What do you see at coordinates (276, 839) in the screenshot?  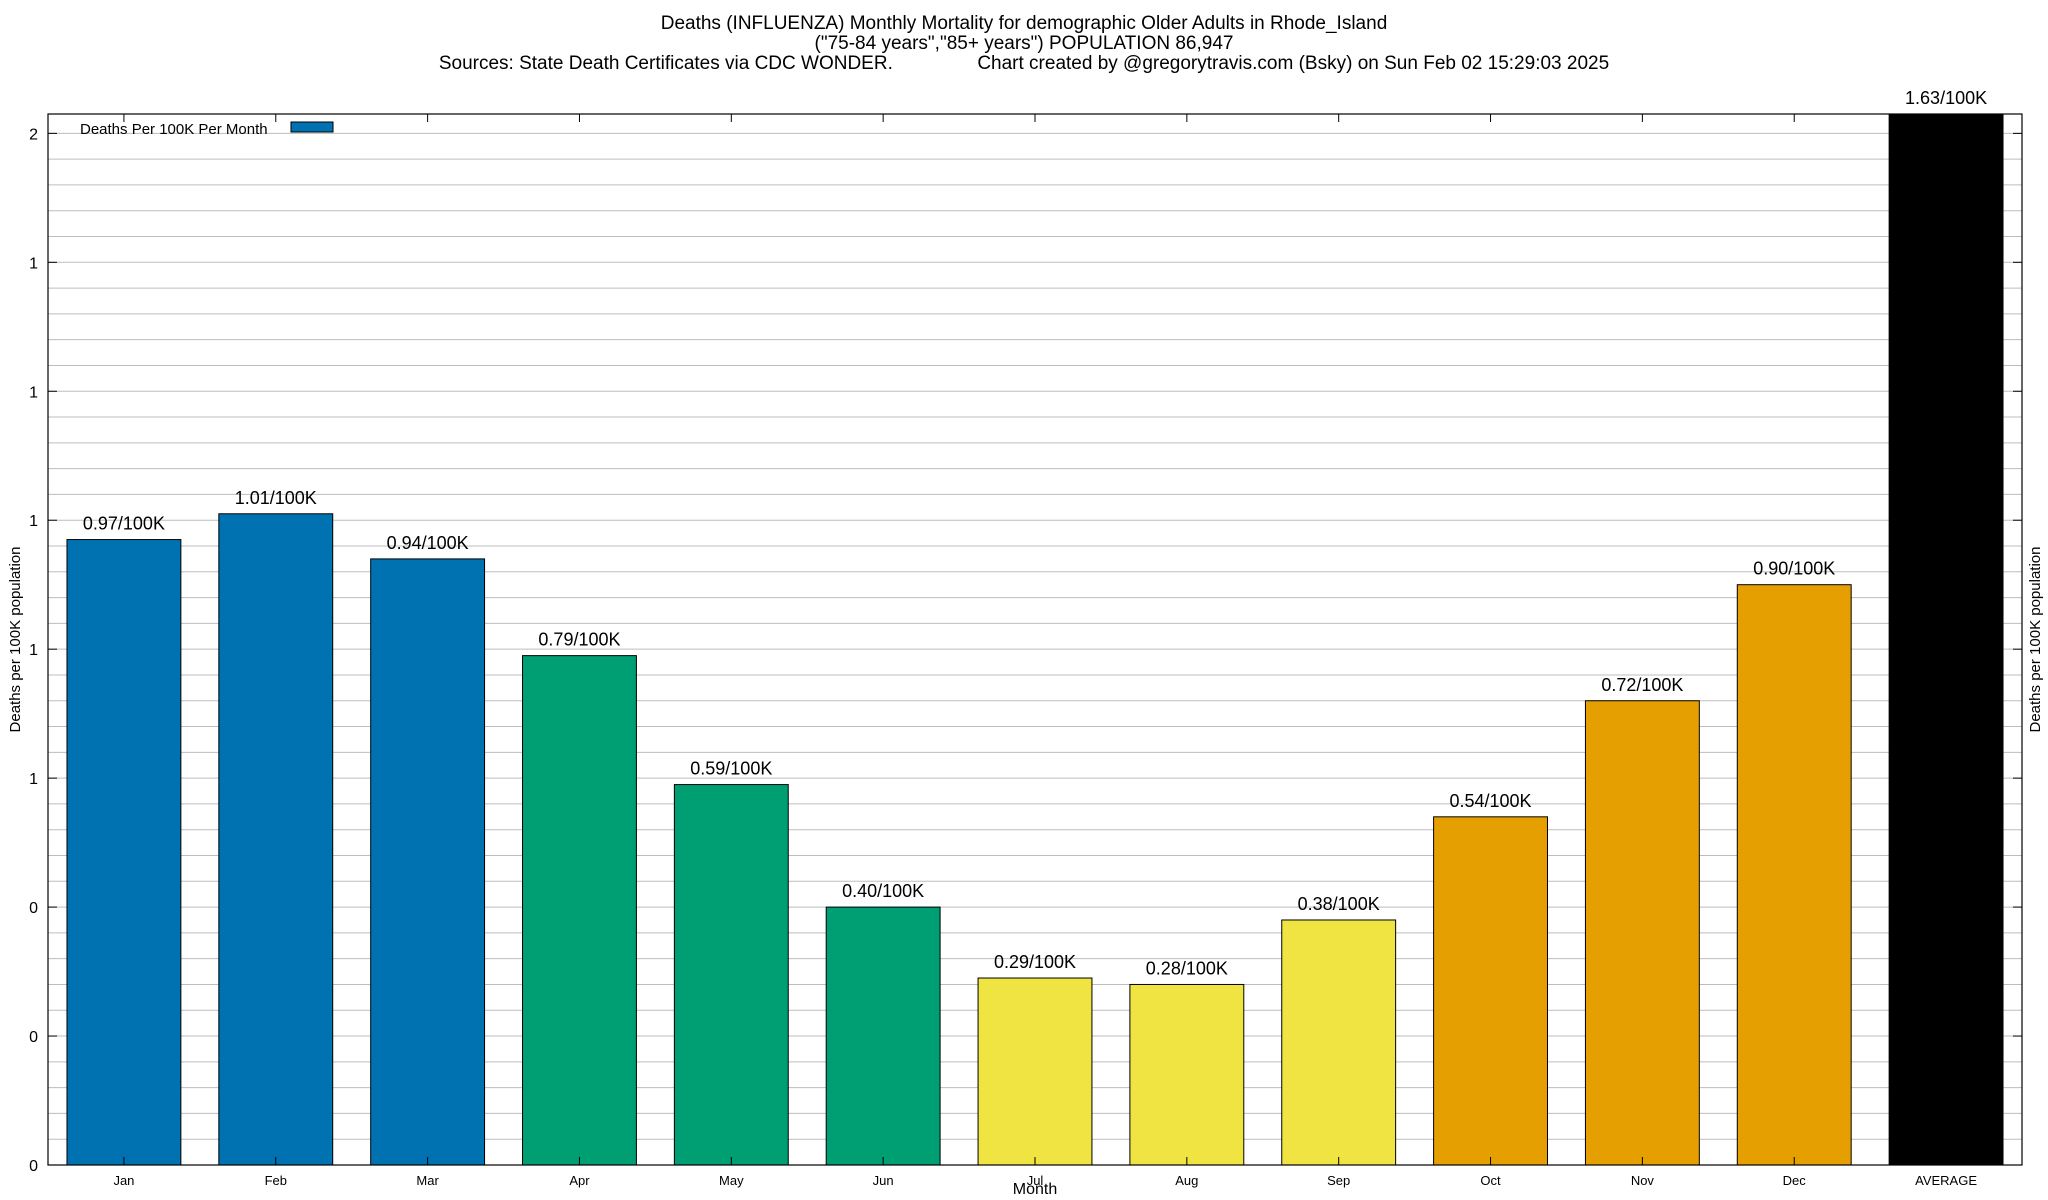 I see `bar-feb` at bounding box center [276, 839].